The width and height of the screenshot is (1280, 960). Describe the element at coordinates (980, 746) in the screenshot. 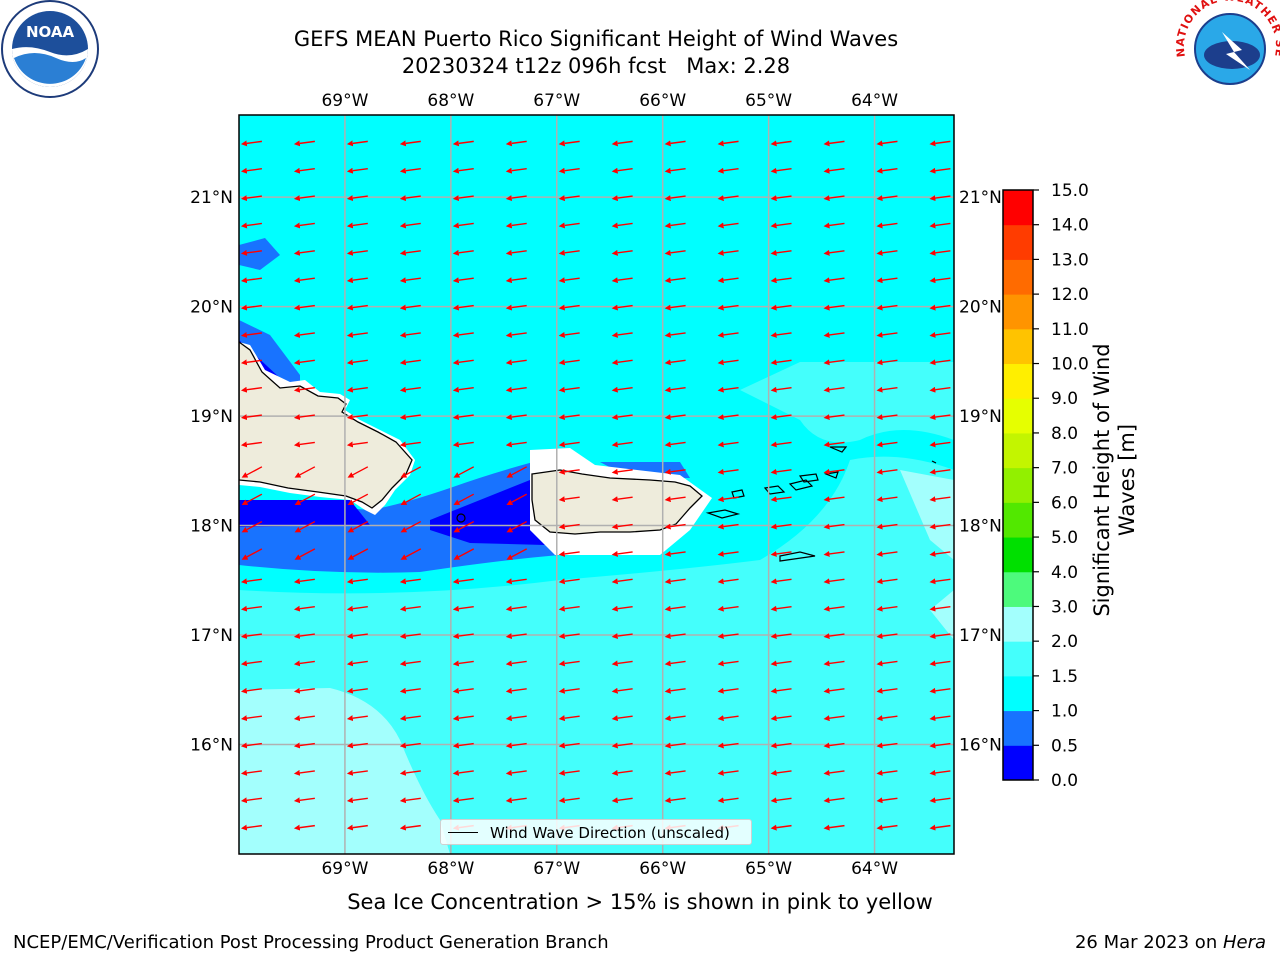

I see `lat-label-right: 16°N` at that location.